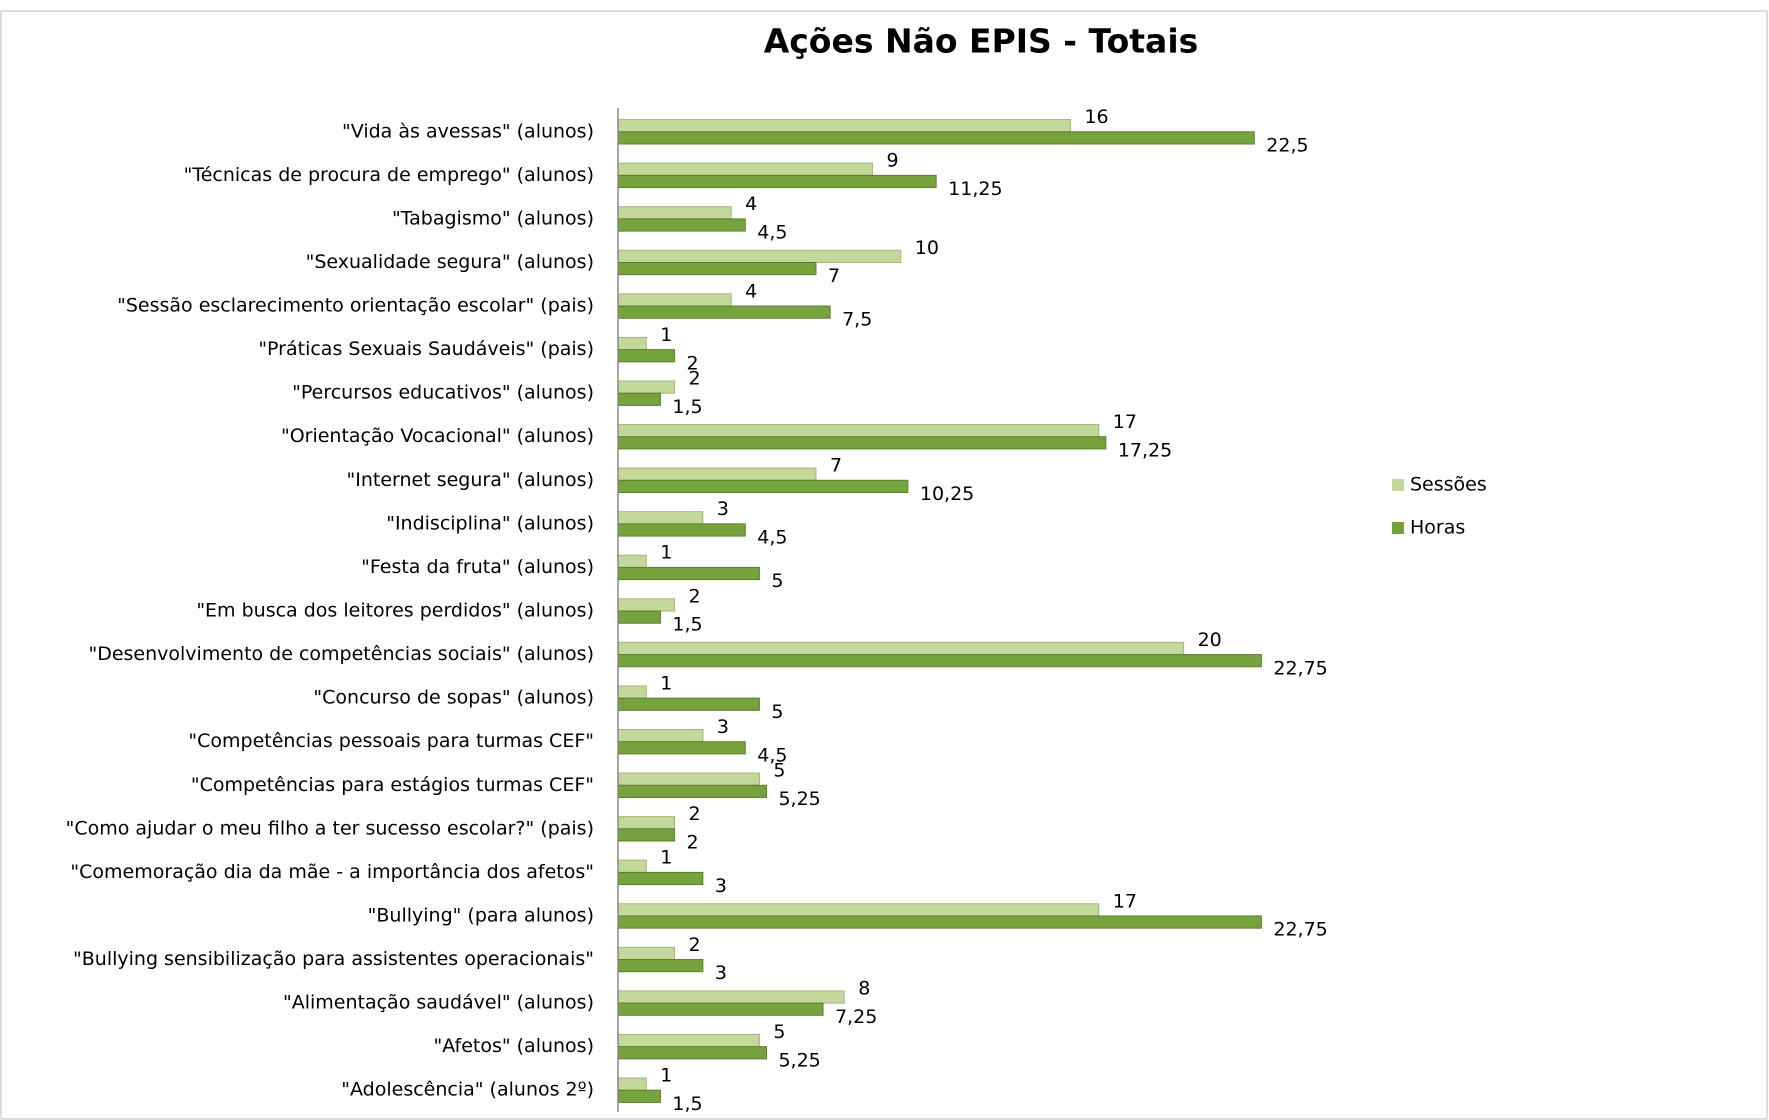  What do you see at coordinates (1210, 640) in the screenshot?
I see `value-label: 20` at bounding box center [1210, 640].